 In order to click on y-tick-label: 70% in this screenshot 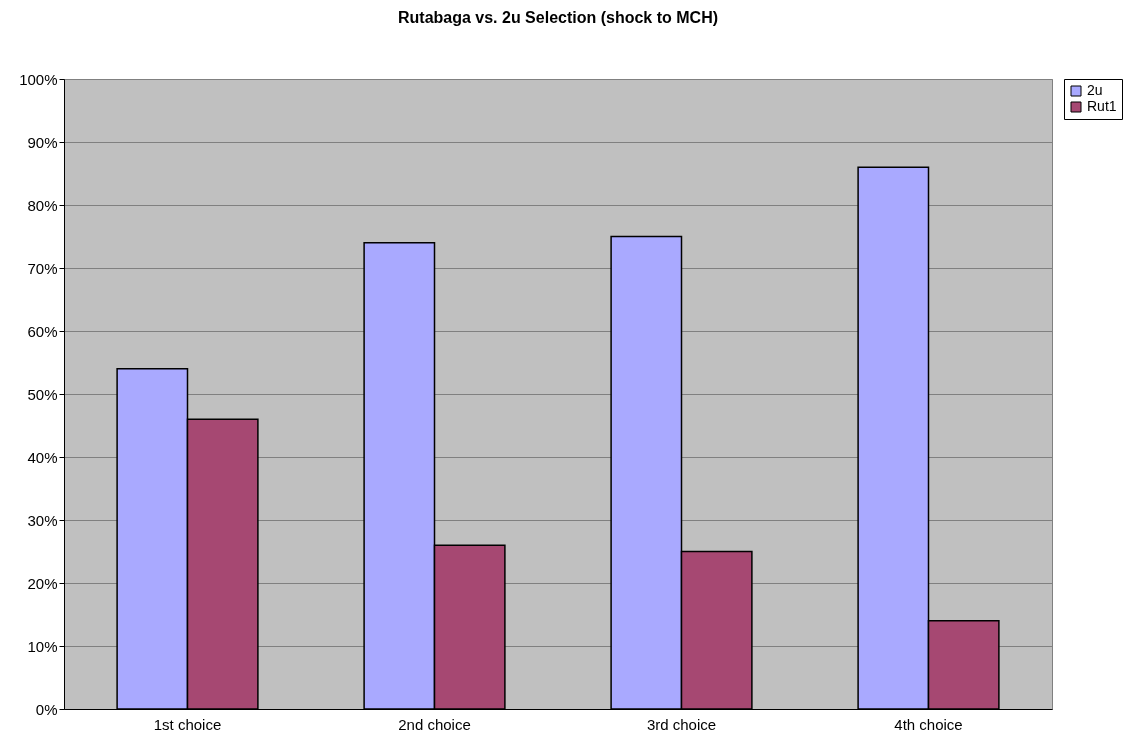, I will do `click(42, 268)`.